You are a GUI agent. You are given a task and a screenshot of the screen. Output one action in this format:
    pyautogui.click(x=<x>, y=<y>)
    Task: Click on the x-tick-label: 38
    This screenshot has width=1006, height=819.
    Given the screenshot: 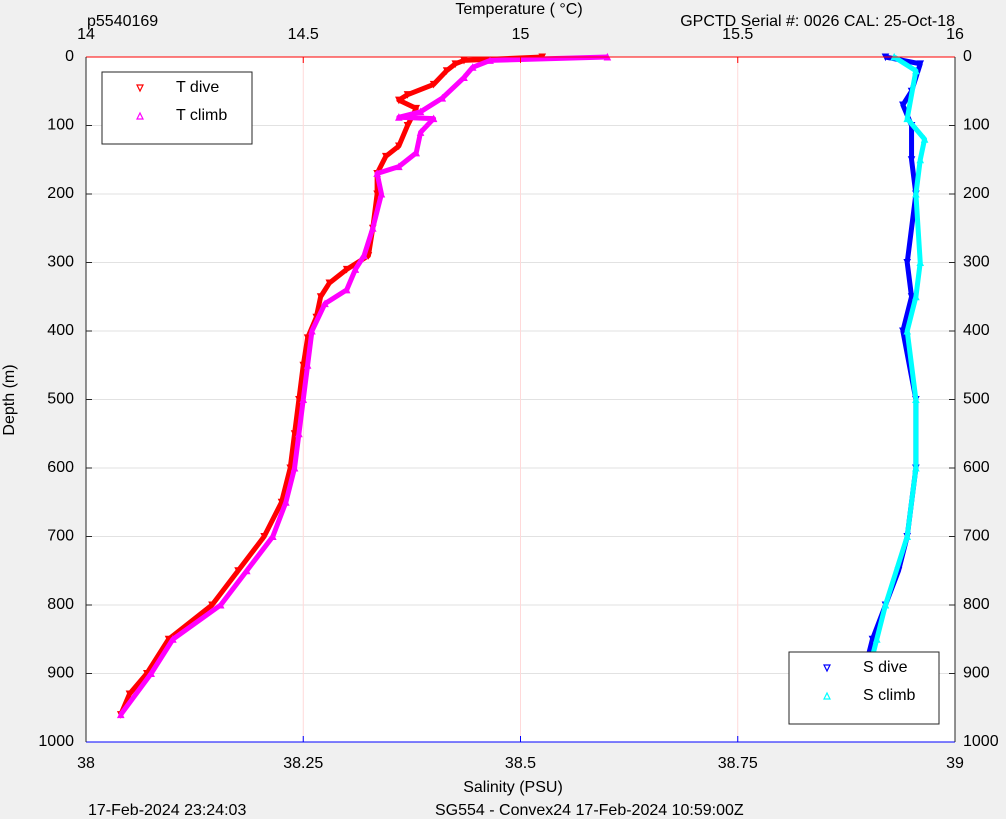 What is the action you would take?
    pyautogui.click(x=86, y=763)
    